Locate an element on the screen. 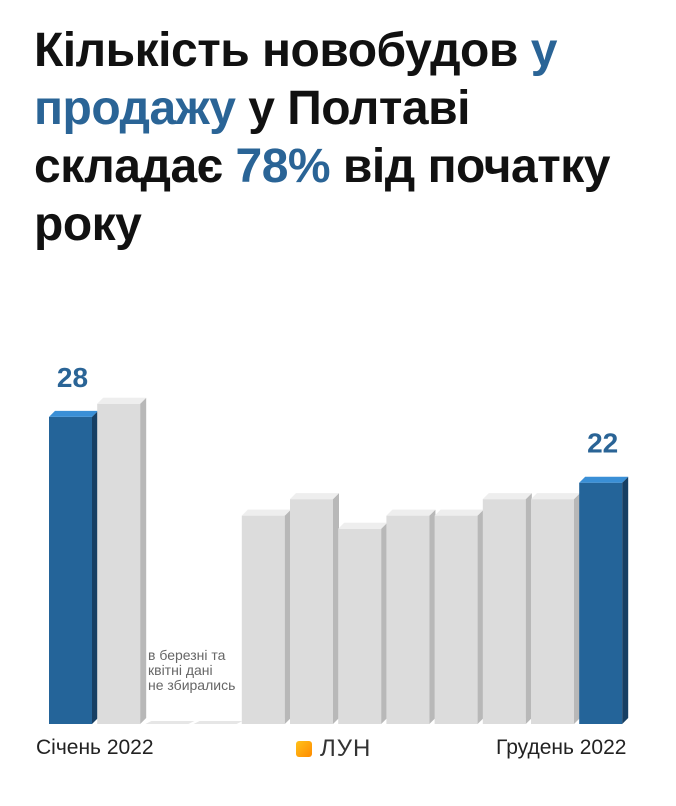 This screenshot has height=806, width=676. lun-logo-icon is located at coordinates (304, 749).